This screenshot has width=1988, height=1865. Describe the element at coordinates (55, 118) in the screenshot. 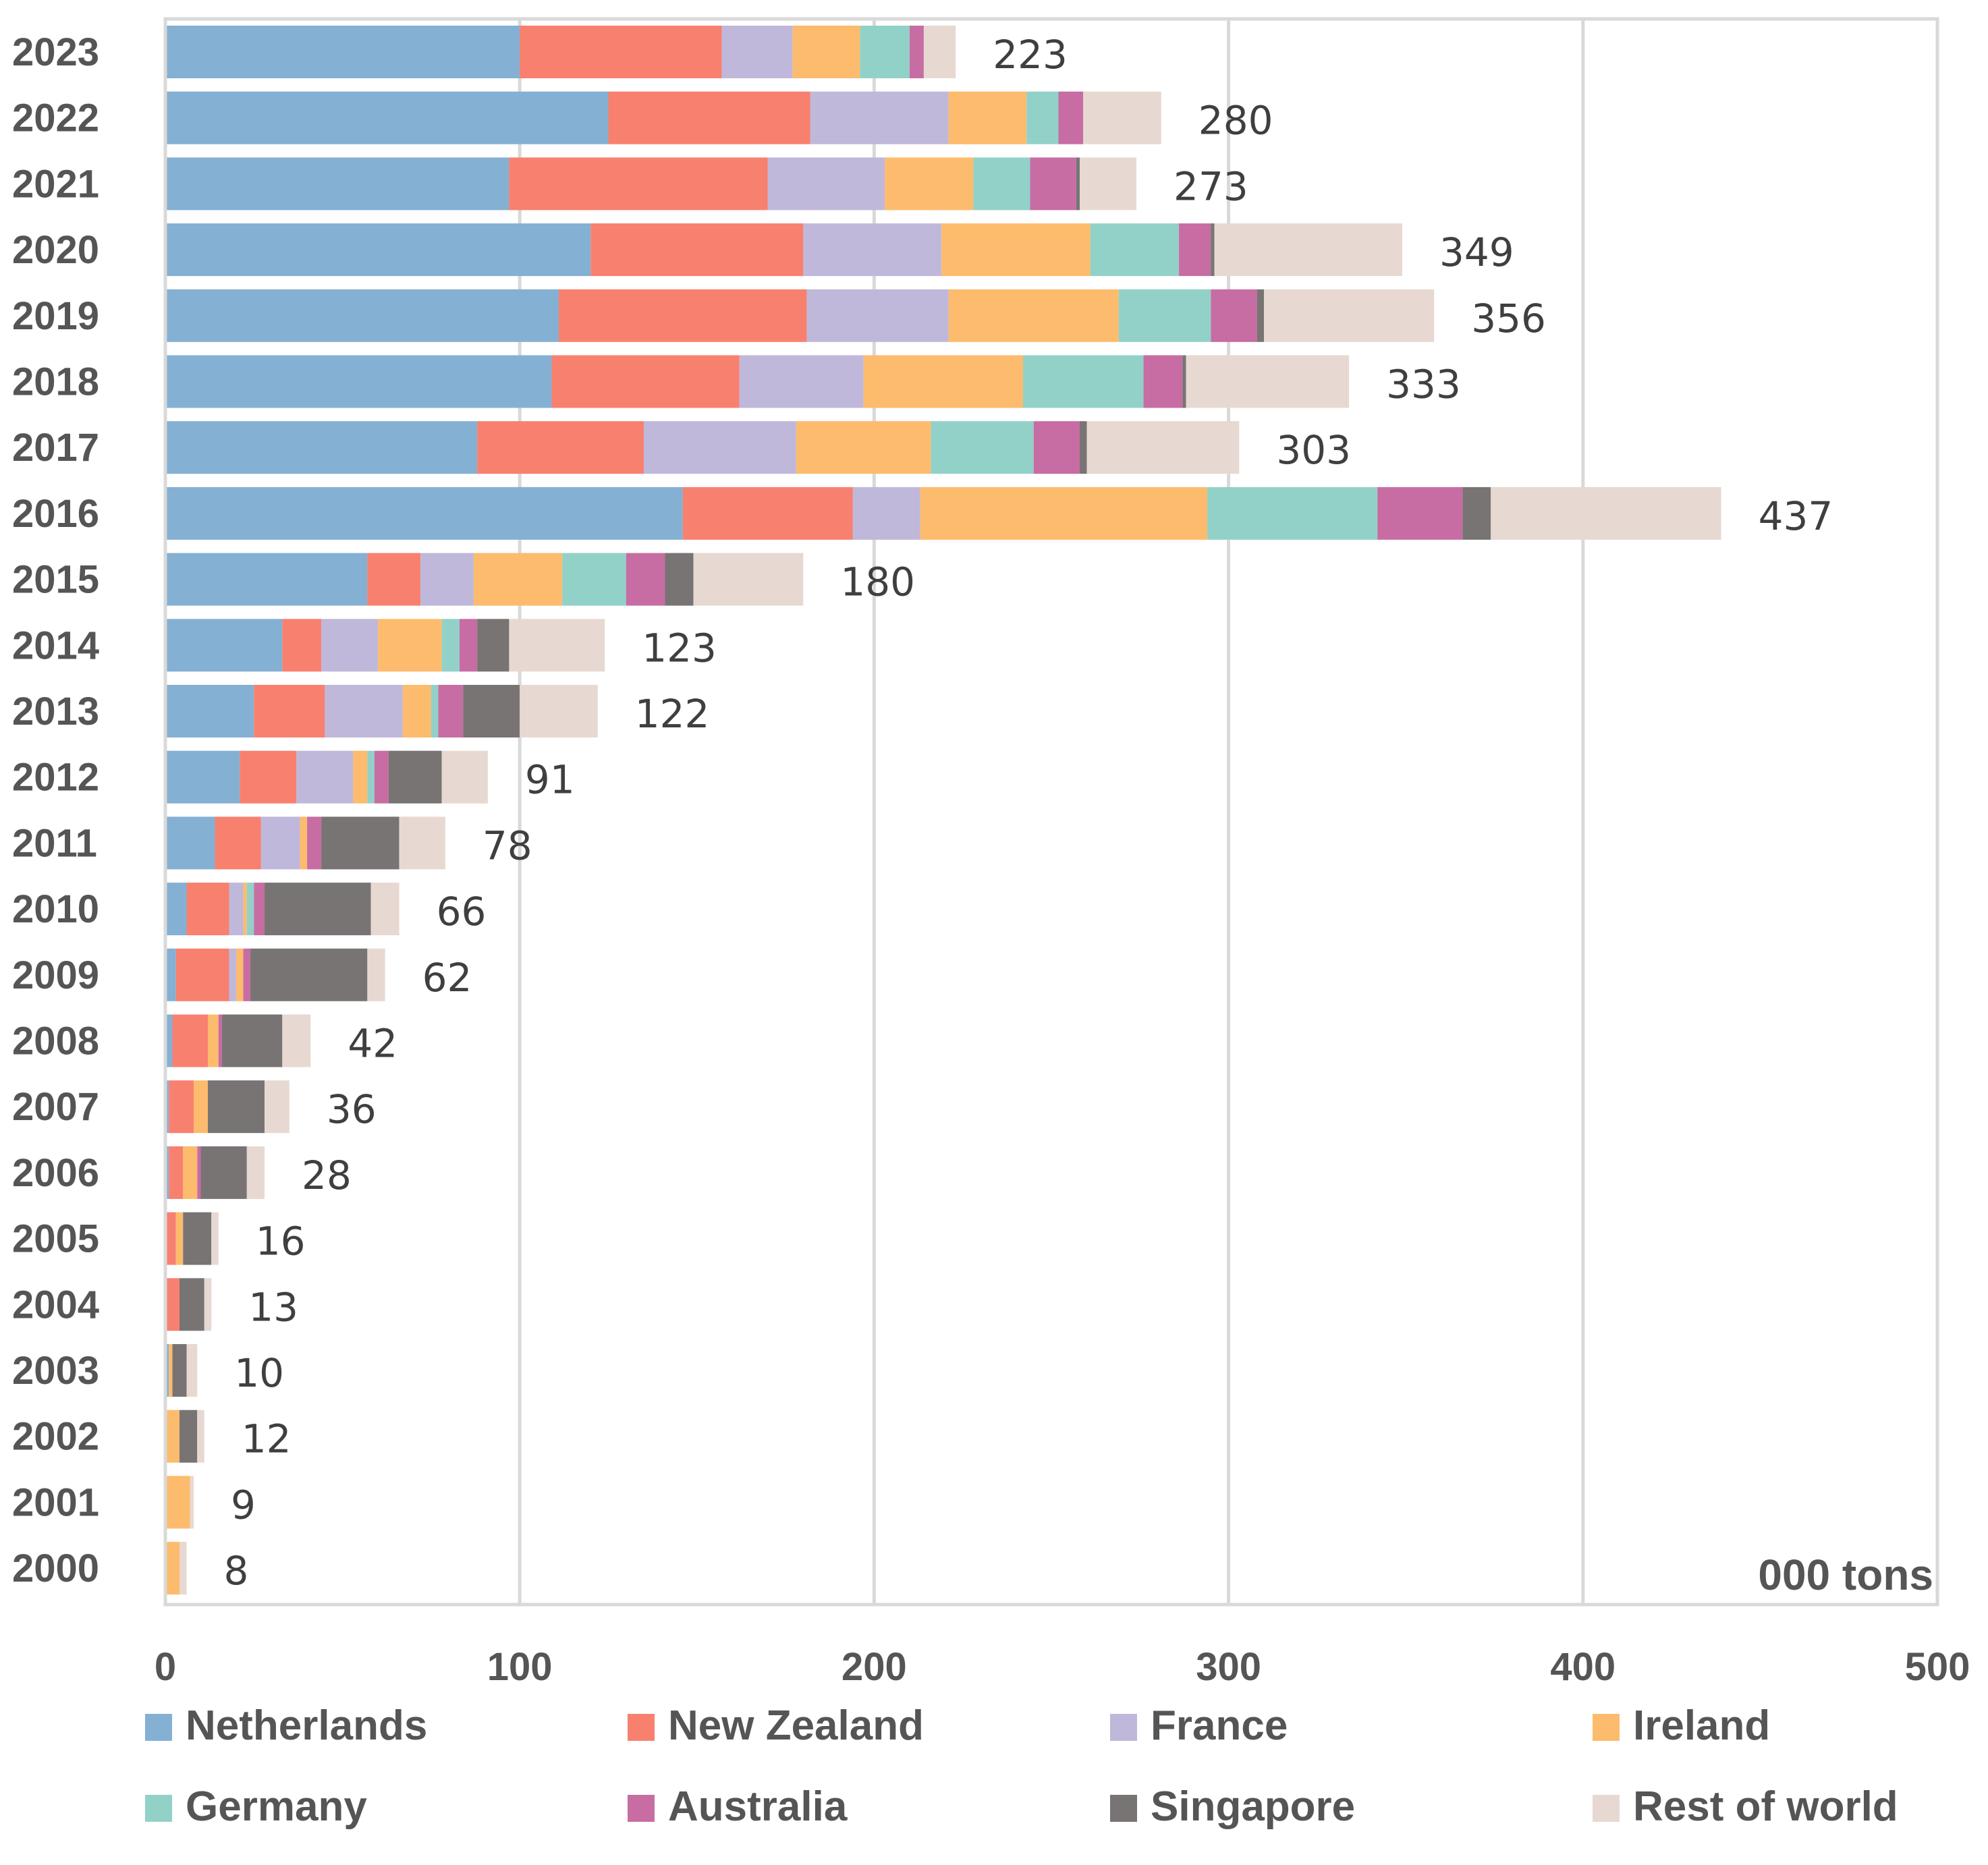

I see `y-category-label: 2022` at that location.